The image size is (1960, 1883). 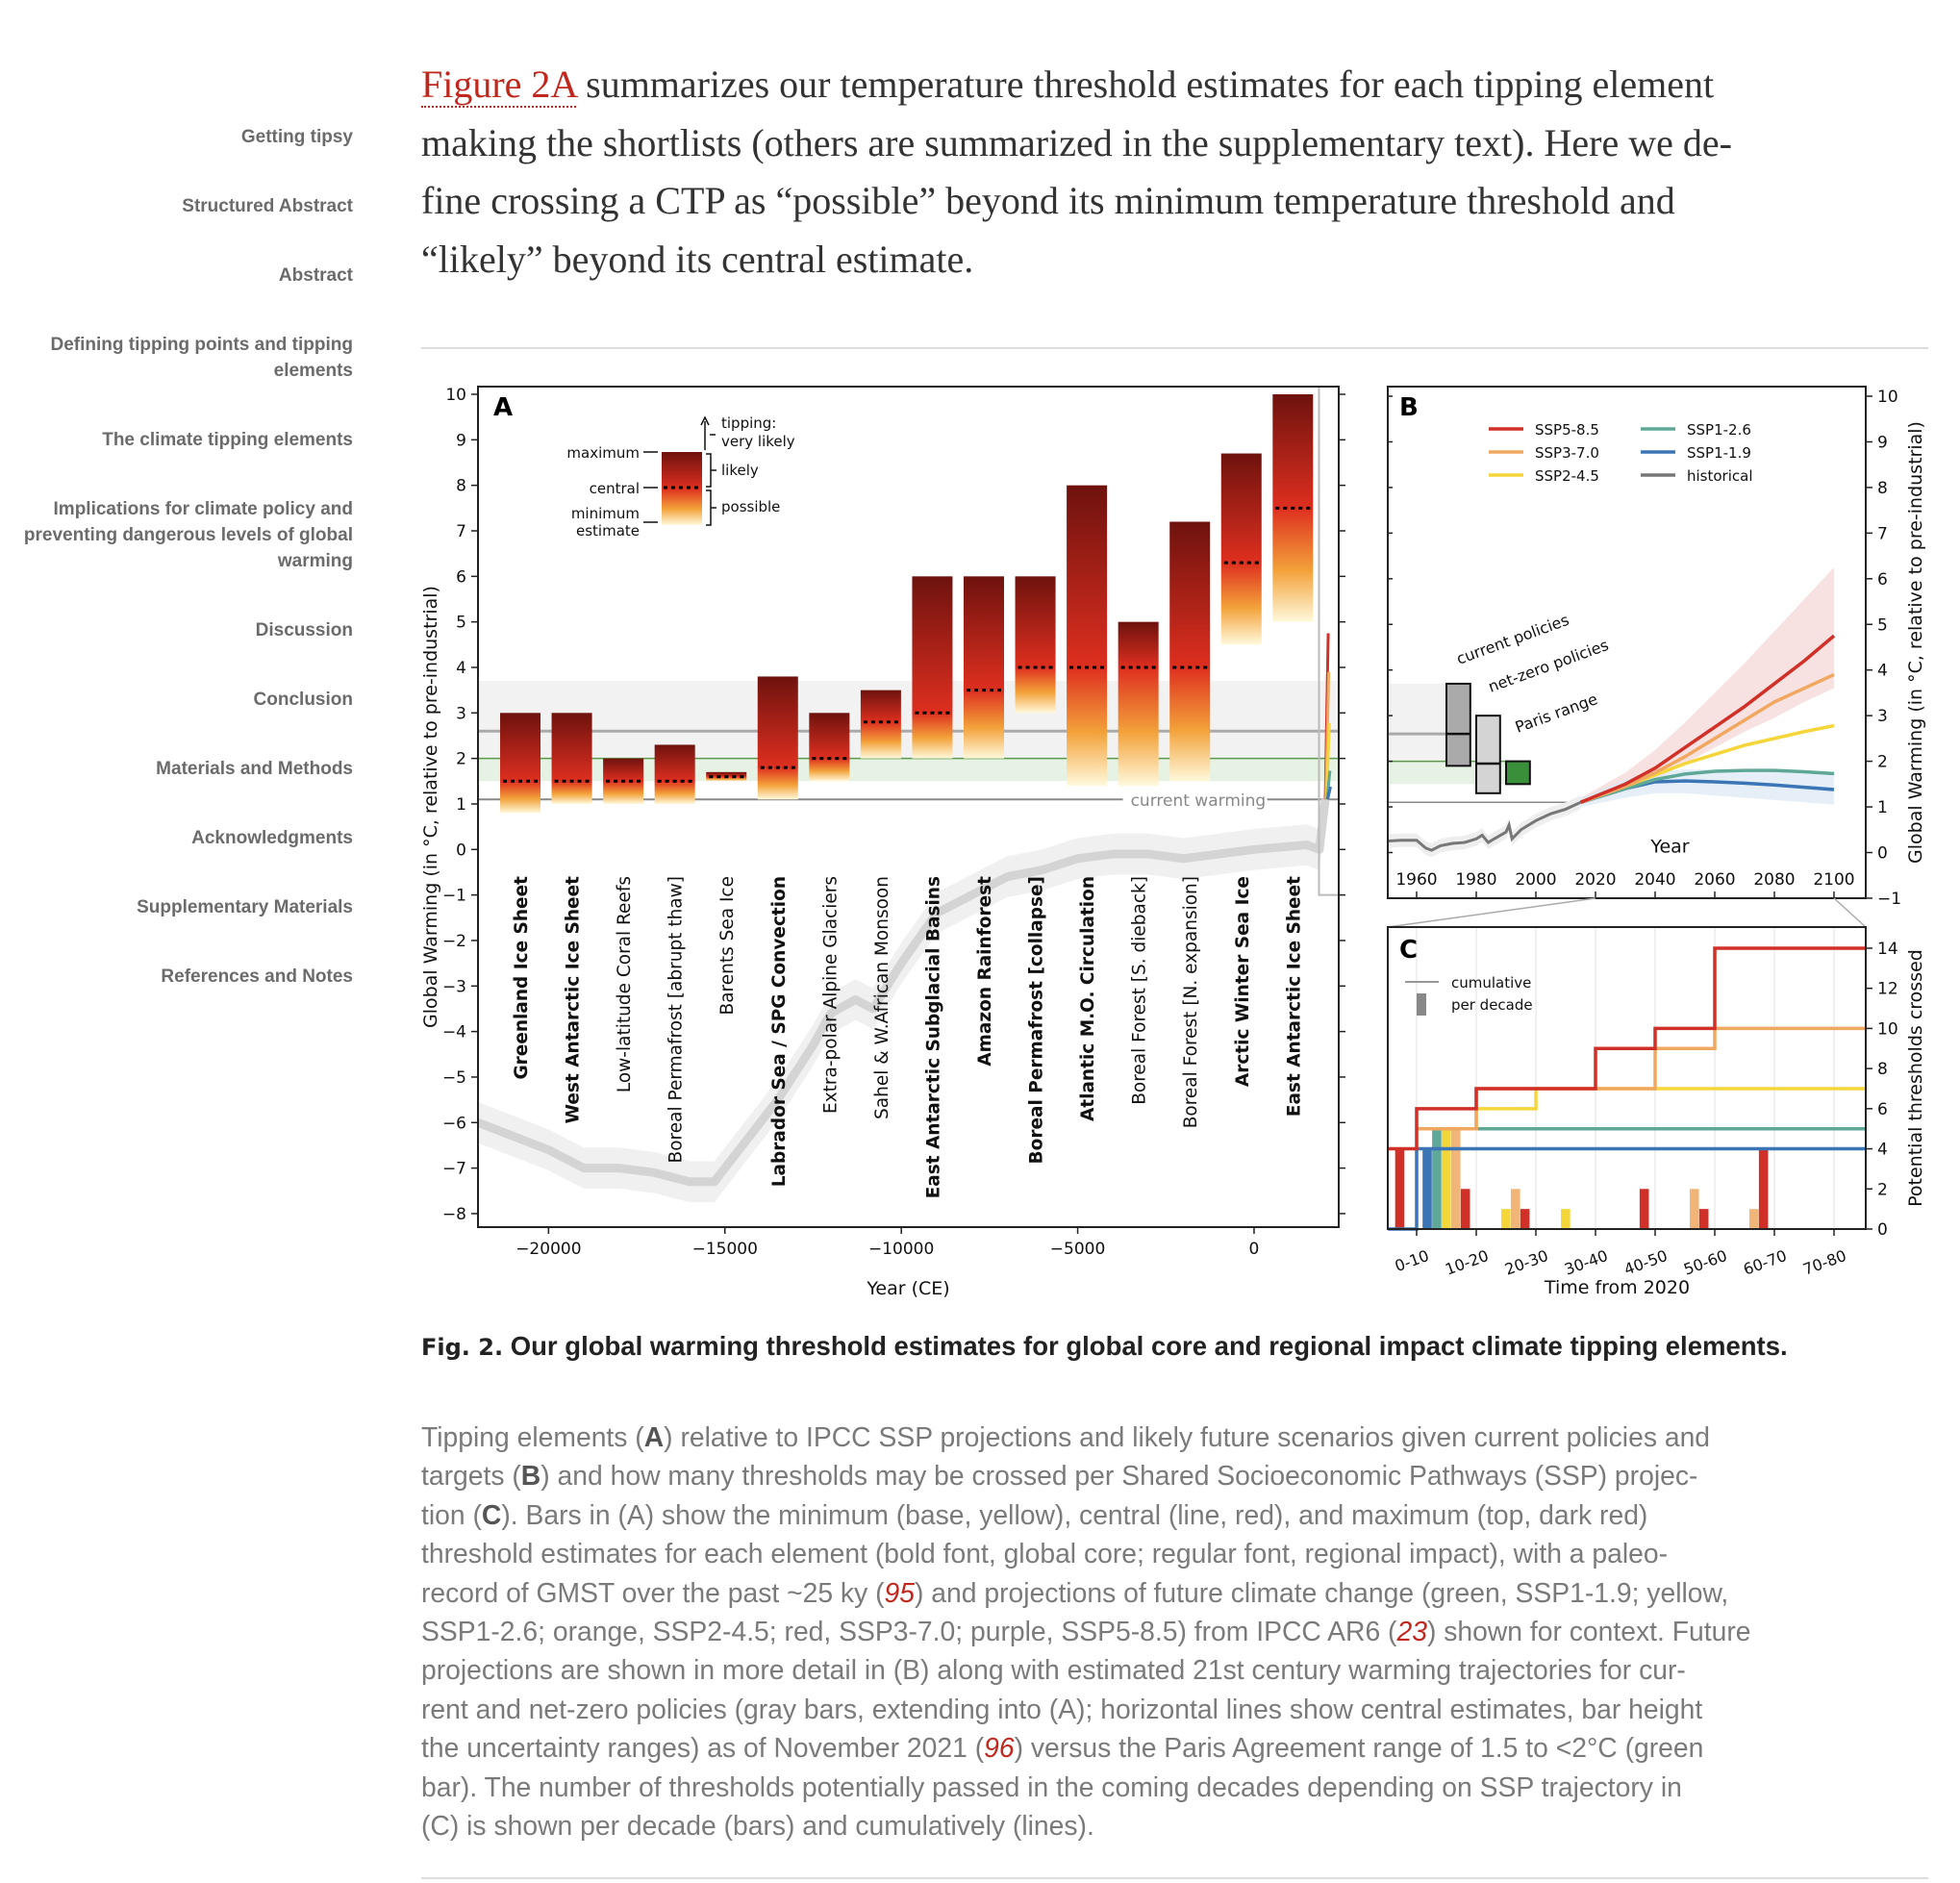 What do you see at coordinates (1567, 430) in the screenshot?
I see `legend-label: SSP5-8.5` at bounding box center [1567, 430].